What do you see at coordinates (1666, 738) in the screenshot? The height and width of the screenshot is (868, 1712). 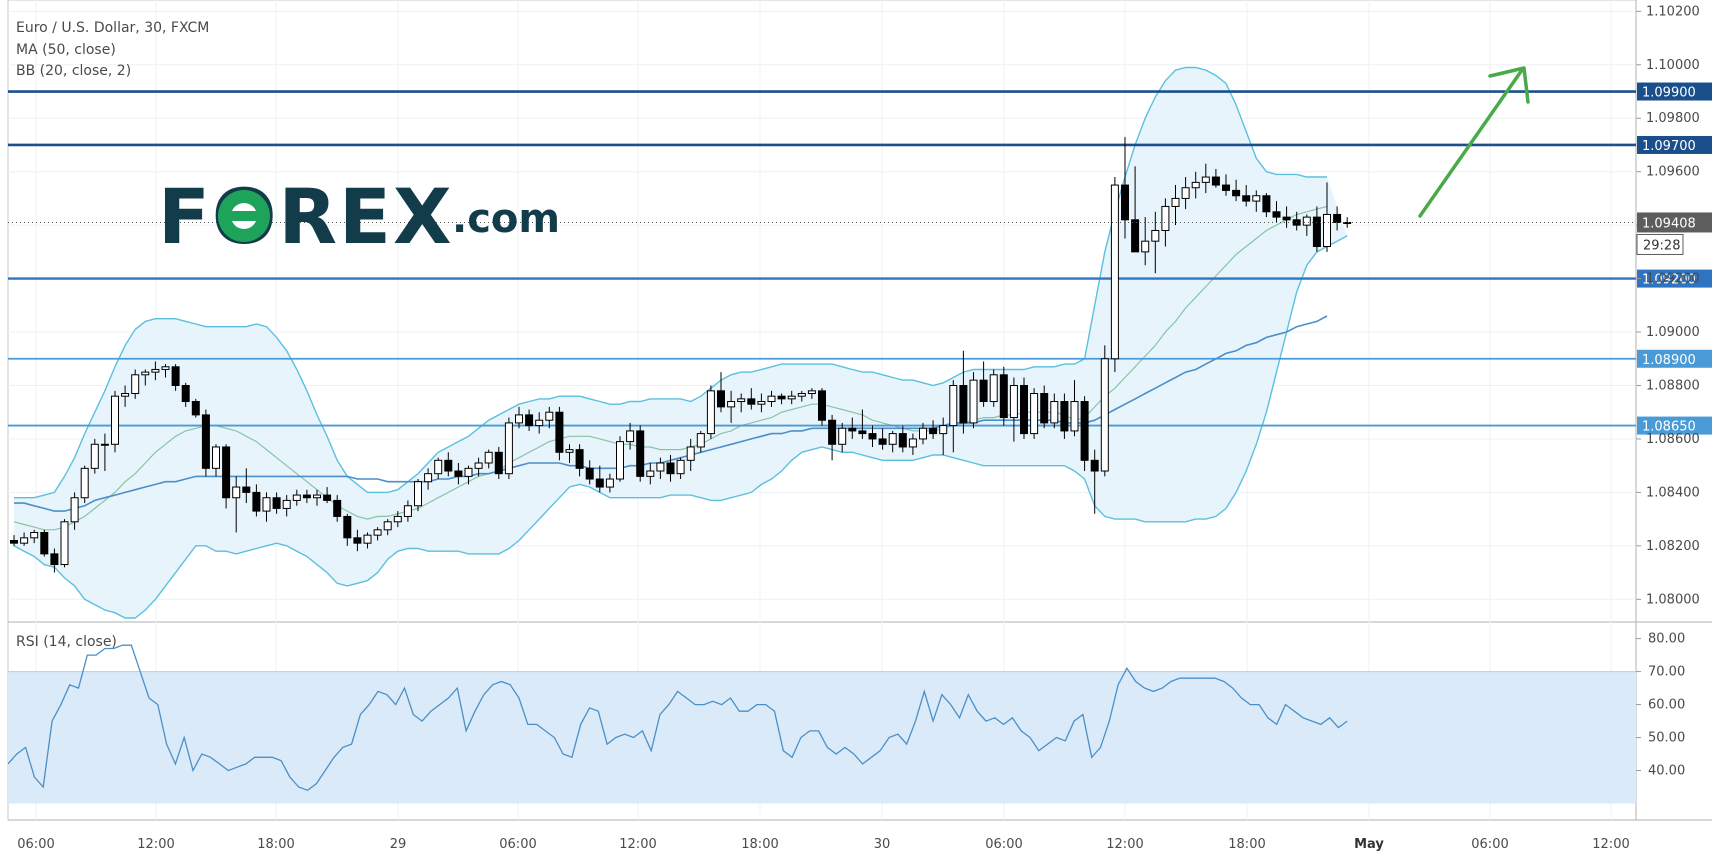 I see `rsi-tick-label: 50.00` at bounding box center [1666, 738].